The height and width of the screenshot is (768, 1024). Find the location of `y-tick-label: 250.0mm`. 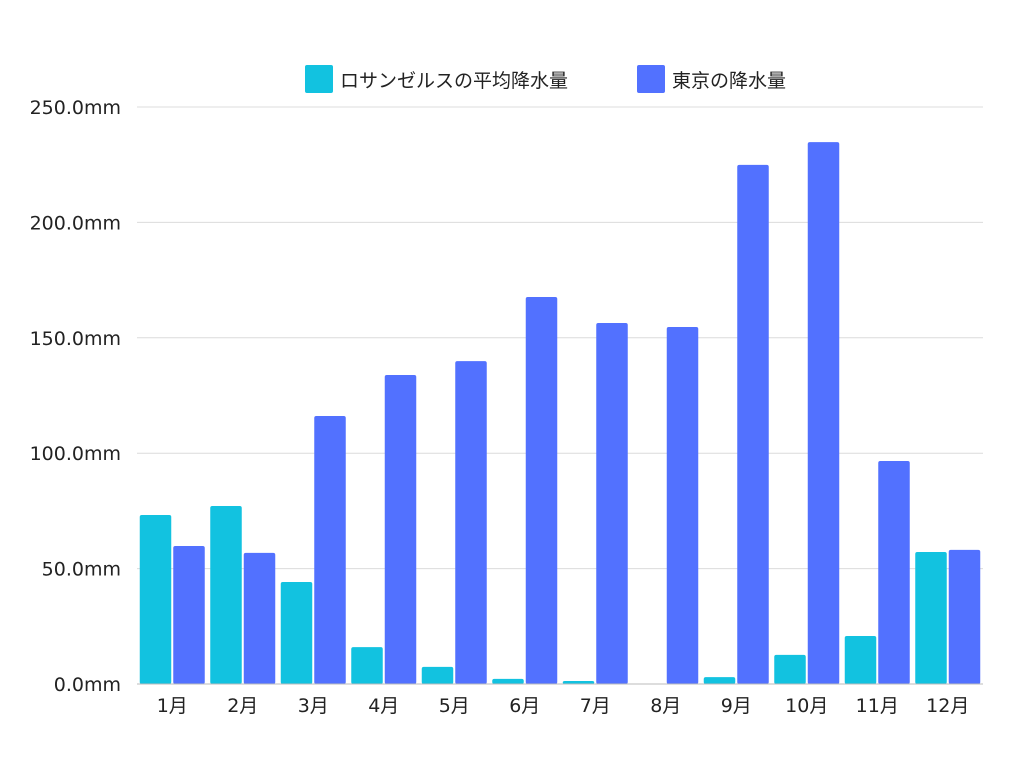

y-tick-label: 250.0mm is located at coordinates (75, 108).